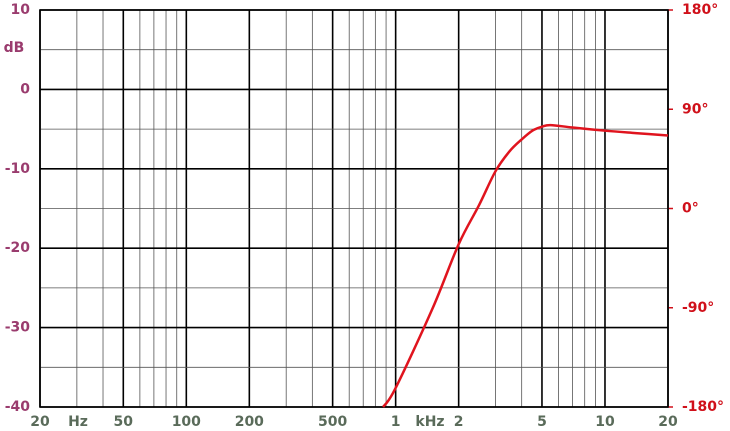  What do you see at coordinates (18, 407) in the screenshot?
I see `y-tick-label: -40` at bounding box center [18, 407].